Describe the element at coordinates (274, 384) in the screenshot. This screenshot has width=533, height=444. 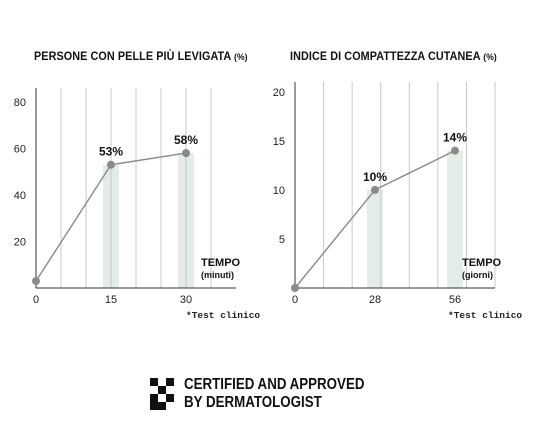
I see `certification-line-1: CERTIFIED AND APPROVED` at that location.